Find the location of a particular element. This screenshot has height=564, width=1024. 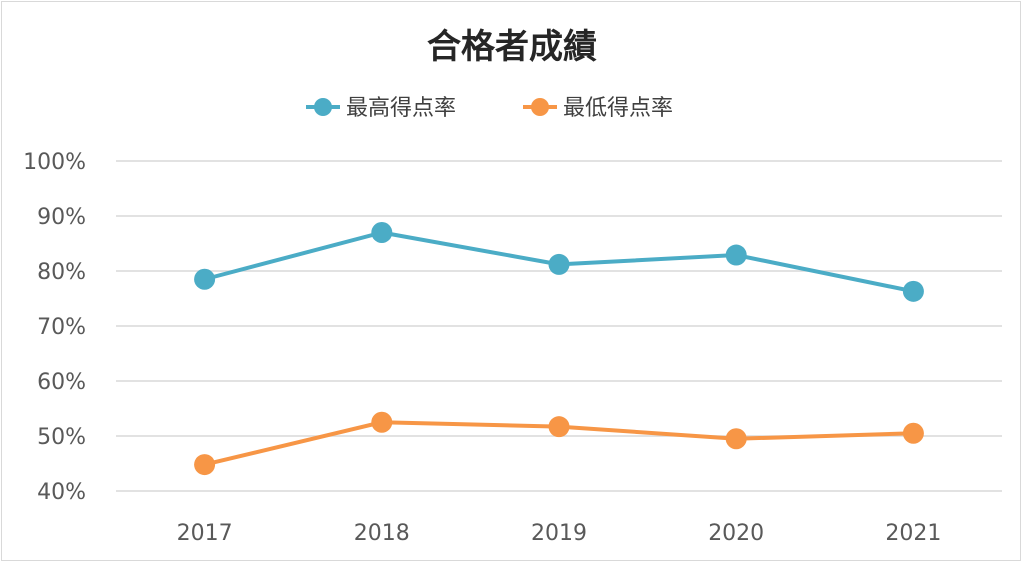

data-point-max-2017 is located at coordinates (205, 279).